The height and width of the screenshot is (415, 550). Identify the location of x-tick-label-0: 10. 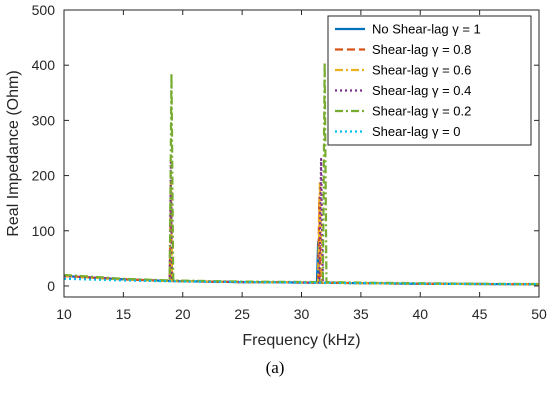
(64, 314).